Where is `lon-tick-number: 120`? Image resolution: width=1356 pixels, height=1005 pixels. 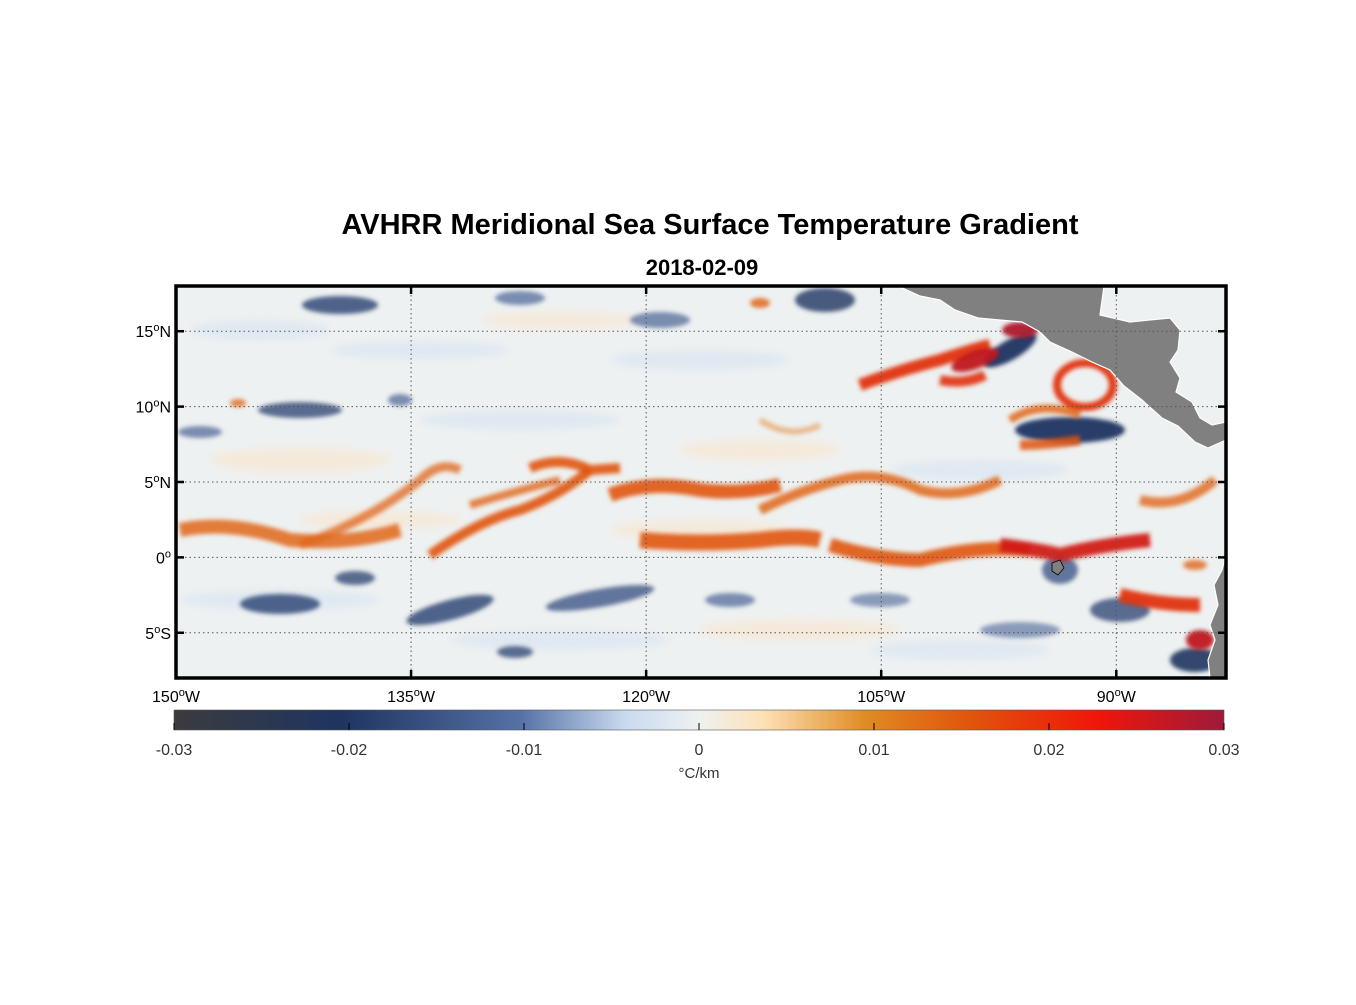
lon-tick-number: 120 is located at coordinates (635, 697).